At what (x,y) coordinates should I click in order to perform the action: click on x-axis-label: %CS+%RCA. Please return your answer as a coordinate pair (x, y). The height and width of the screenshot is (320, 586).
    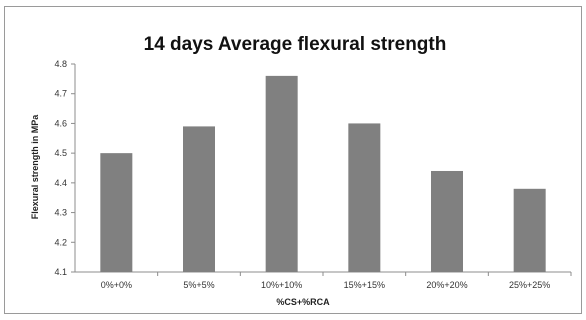
    Looking at the image, I should click on (303, 302).